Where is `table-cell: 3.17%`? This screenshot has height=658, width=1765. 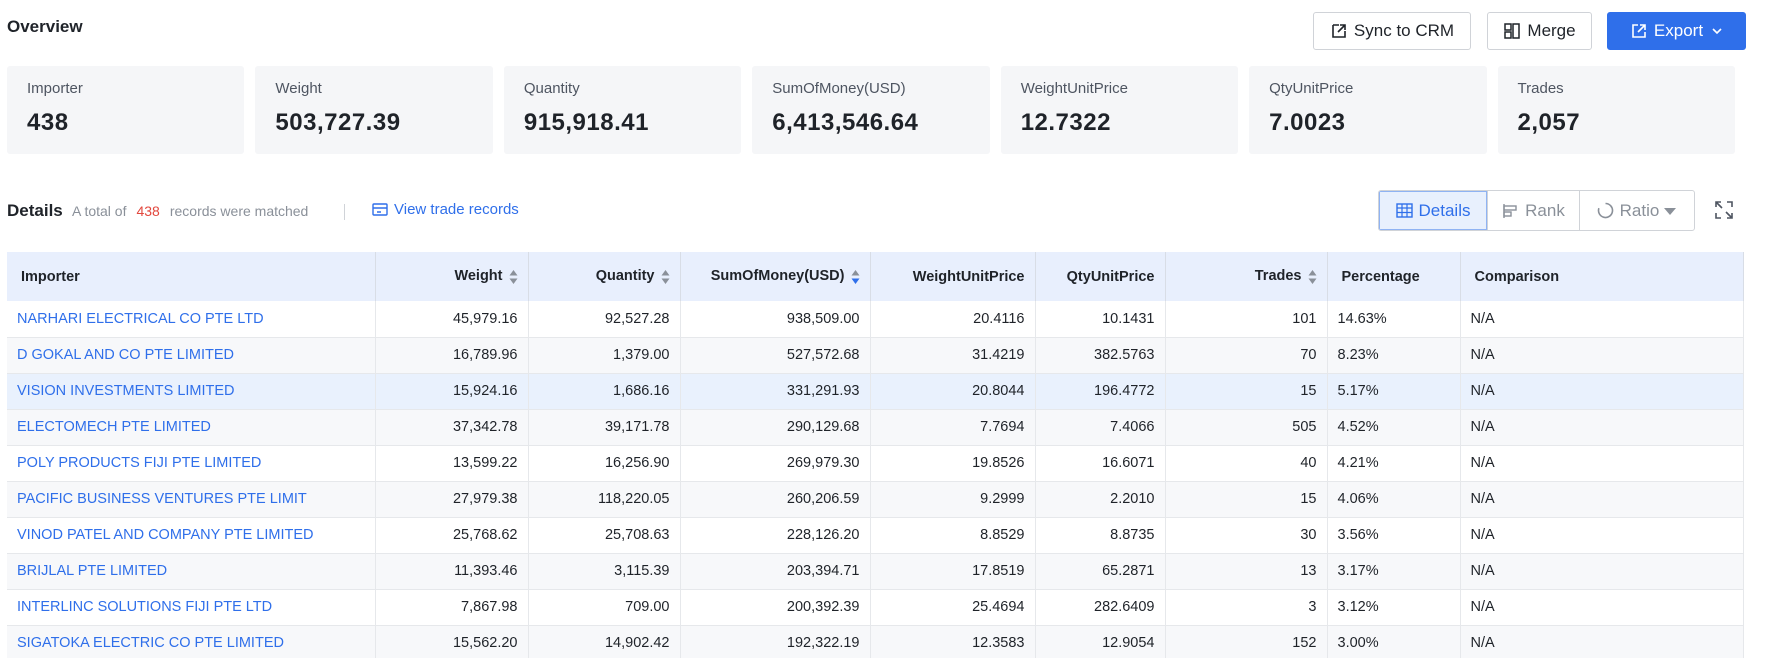 table-cell: 3.17% is located at coordinates (1394, 571).